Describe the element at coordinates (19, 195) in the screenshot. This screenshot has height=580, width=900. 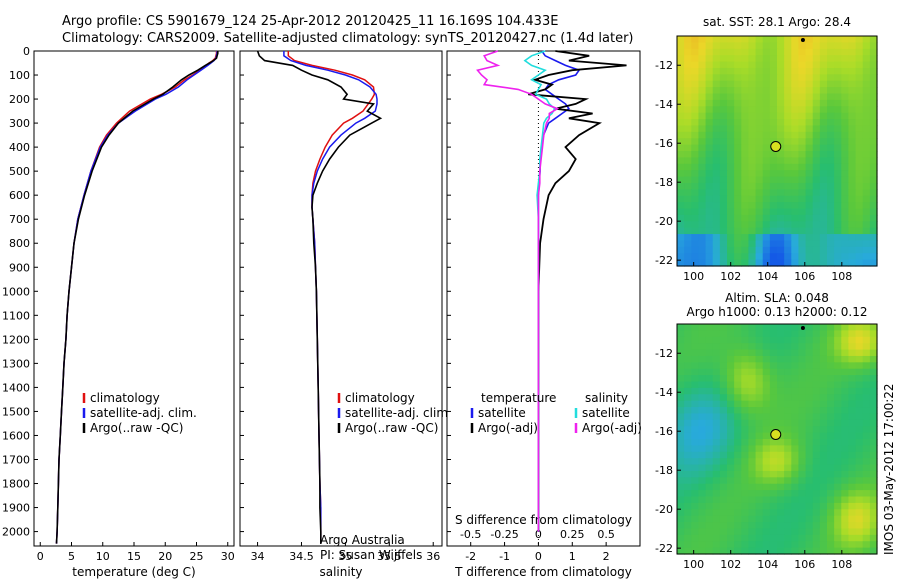
I see `depth-tick-label: 600` at that location.